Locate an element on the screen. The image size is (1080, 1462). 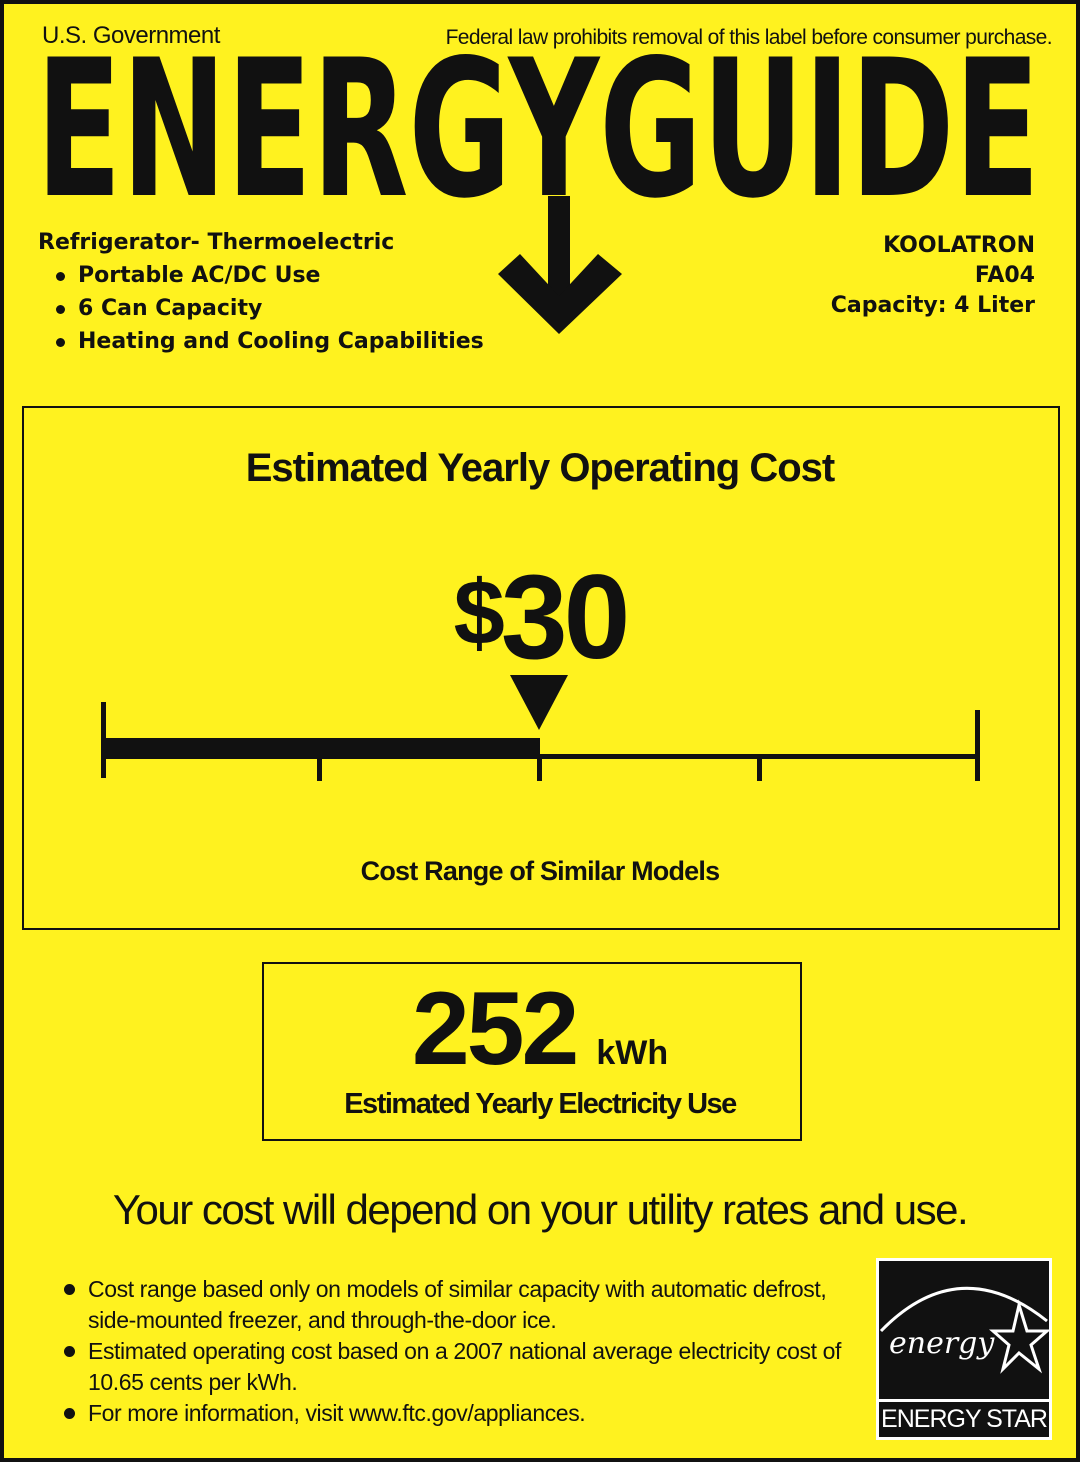
feature-item: 6 Can Capacity is located at coordinates (261, 308).